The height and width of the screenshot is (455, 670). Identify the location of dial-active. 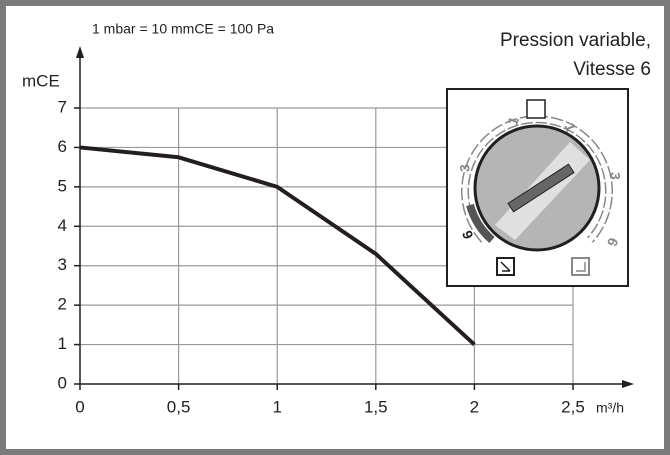
(480, 223).